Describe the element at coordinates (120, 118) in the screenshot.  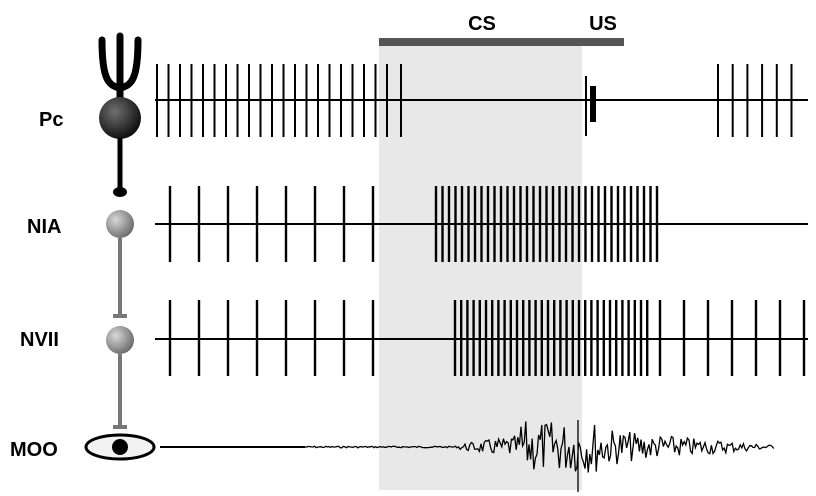
I see `pc-soma` at that location.